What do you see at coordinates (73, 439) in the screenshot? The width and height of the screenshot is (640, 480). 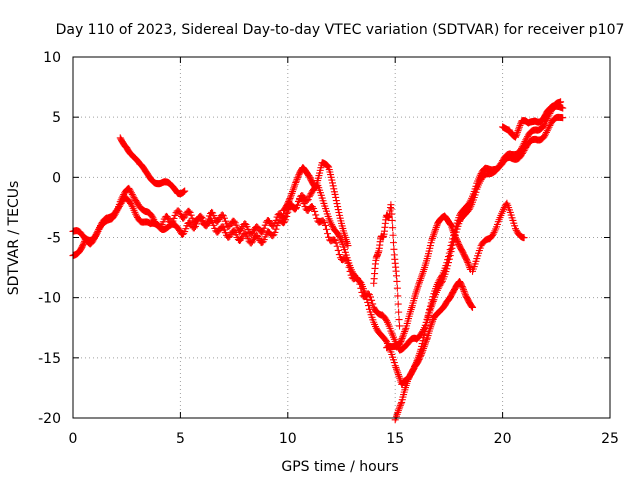 I see `x-tick-label: 0` at bounding box center [73, 439].